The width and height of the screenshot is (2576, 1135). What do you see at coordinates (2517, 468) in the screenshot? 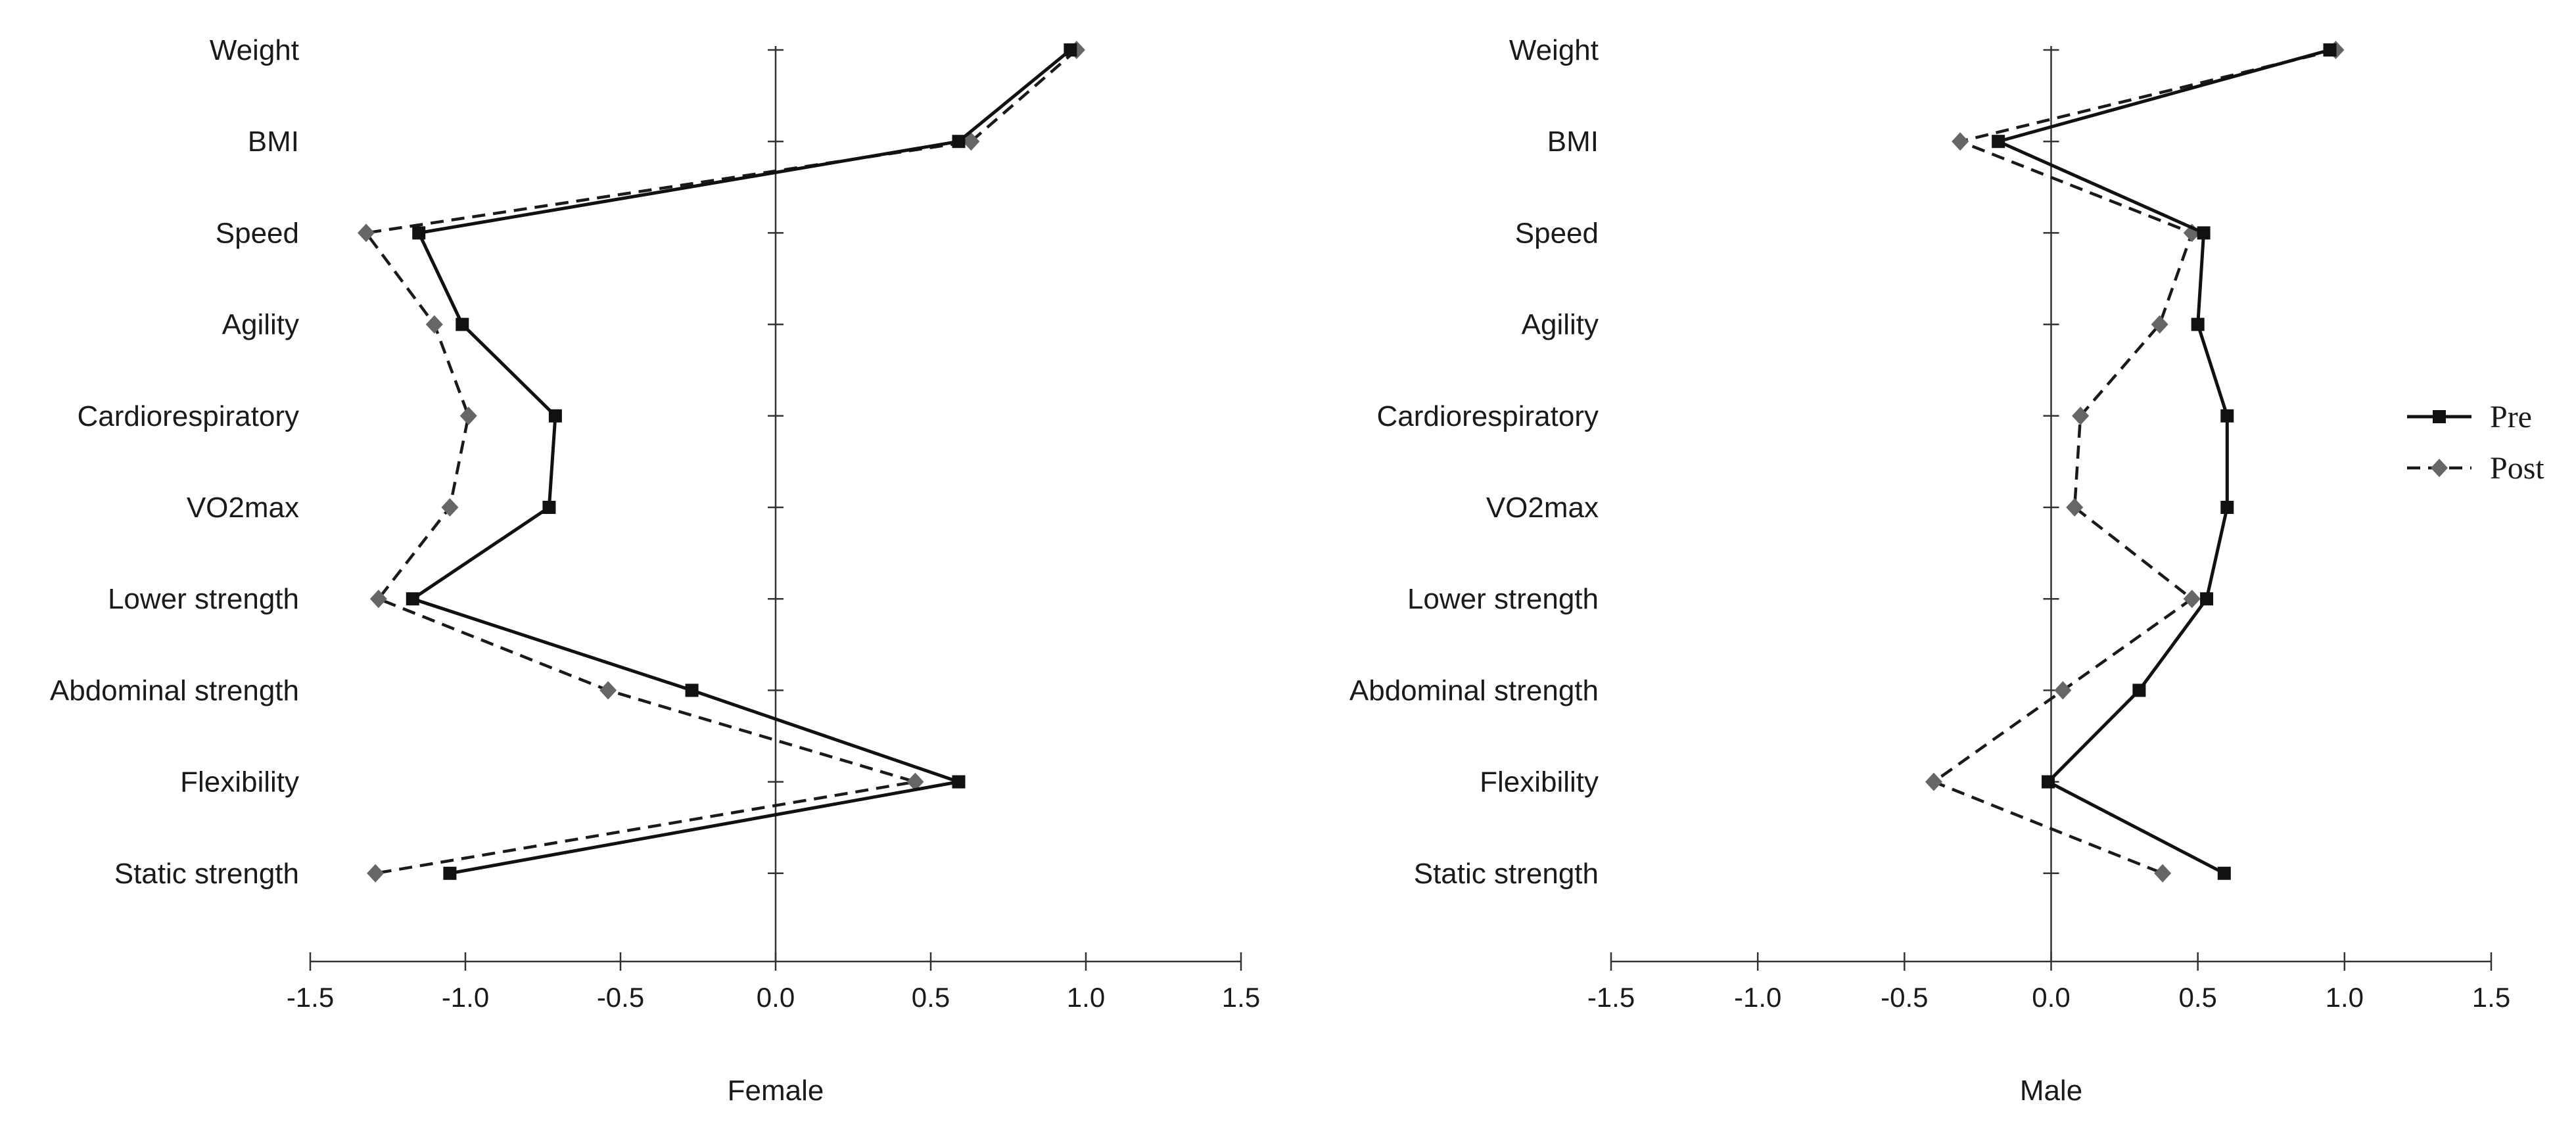
I see `legend-label-post: Post` at bounding box center [2517, 468].